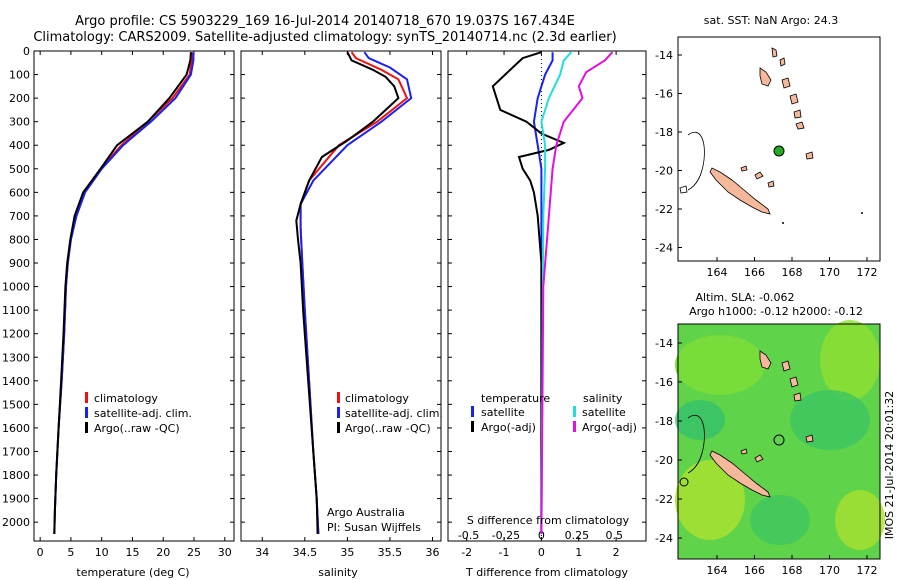  I want to click on top-map-title: sat. SST: NaN Argo: 24.3, so click(771, 20).